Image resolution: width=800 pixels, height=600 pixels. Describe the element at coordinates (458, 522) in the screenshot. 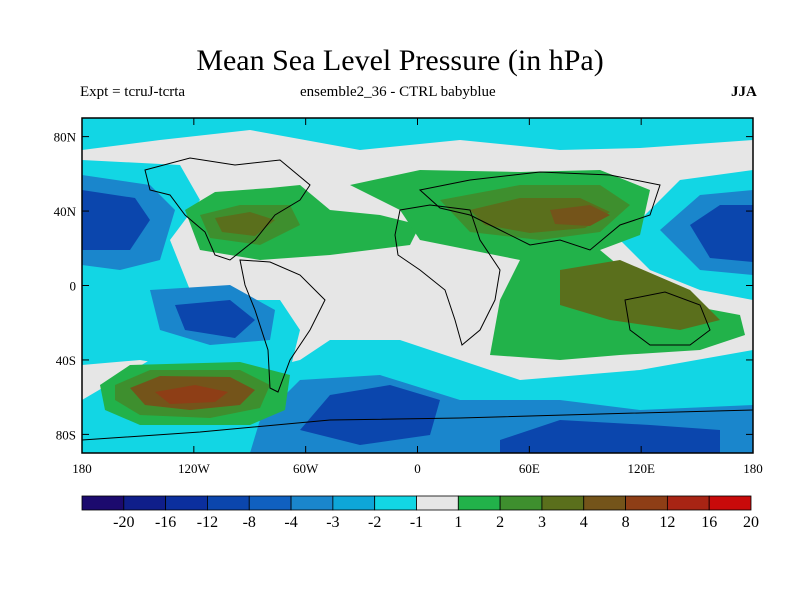

I see `legend-label: 1` at that location.